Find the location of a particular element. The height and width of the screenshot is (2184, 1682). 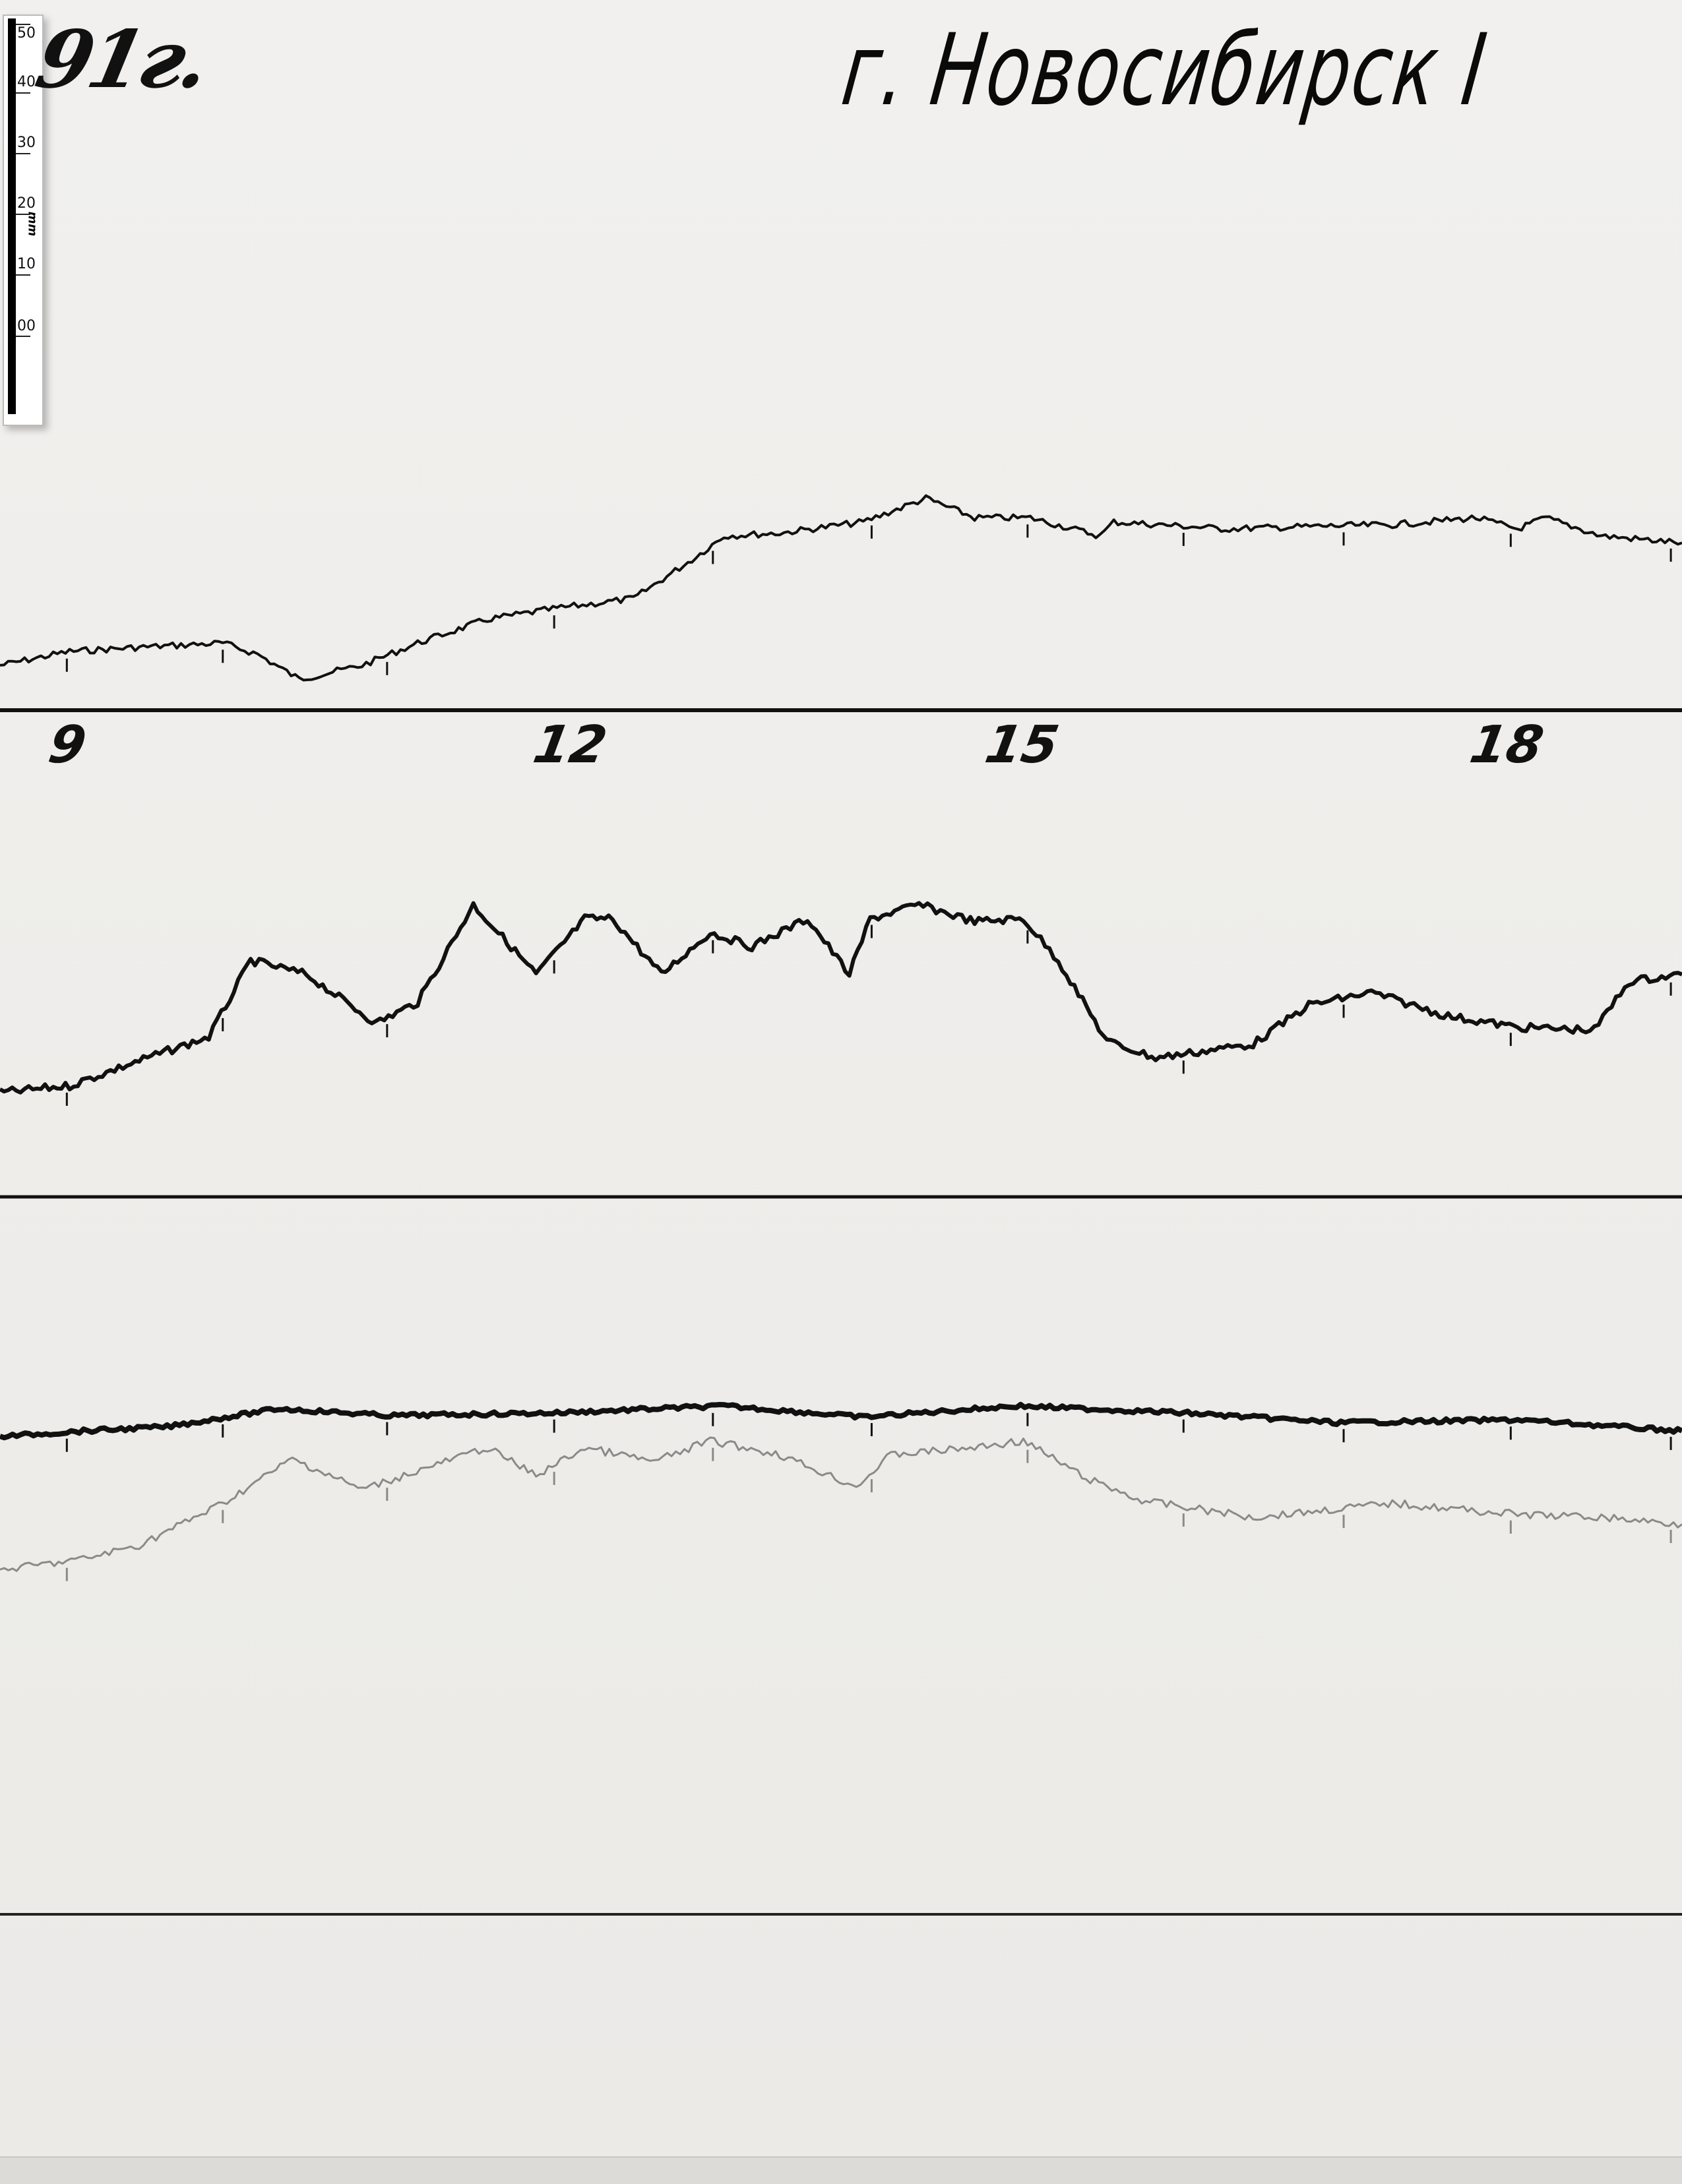

ruler-label: 10 is located at coordinates (27, 264).